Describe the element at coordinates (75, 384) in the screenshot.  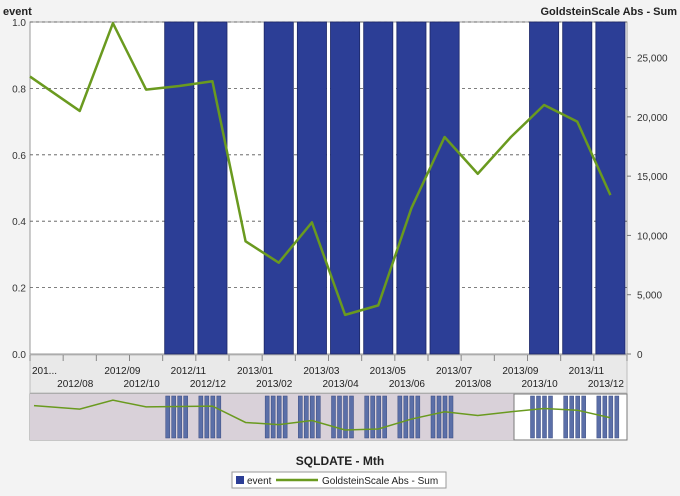
I see `x-tick-label-bottom: 2012/08` at that location.